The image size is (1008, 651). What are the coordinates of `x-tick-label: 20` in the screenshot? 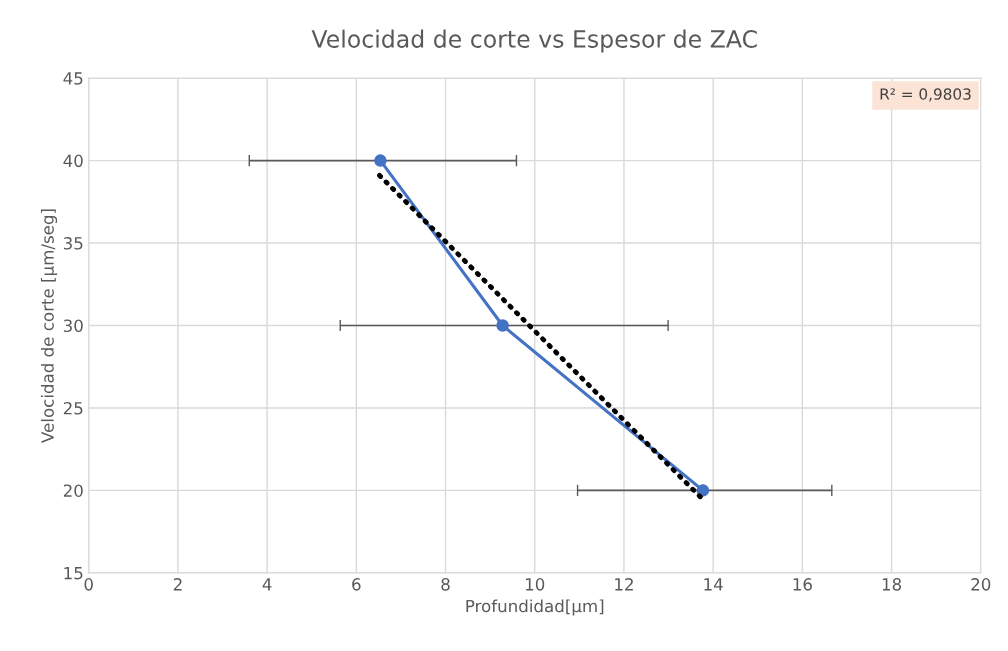 It's located at (981, 584).